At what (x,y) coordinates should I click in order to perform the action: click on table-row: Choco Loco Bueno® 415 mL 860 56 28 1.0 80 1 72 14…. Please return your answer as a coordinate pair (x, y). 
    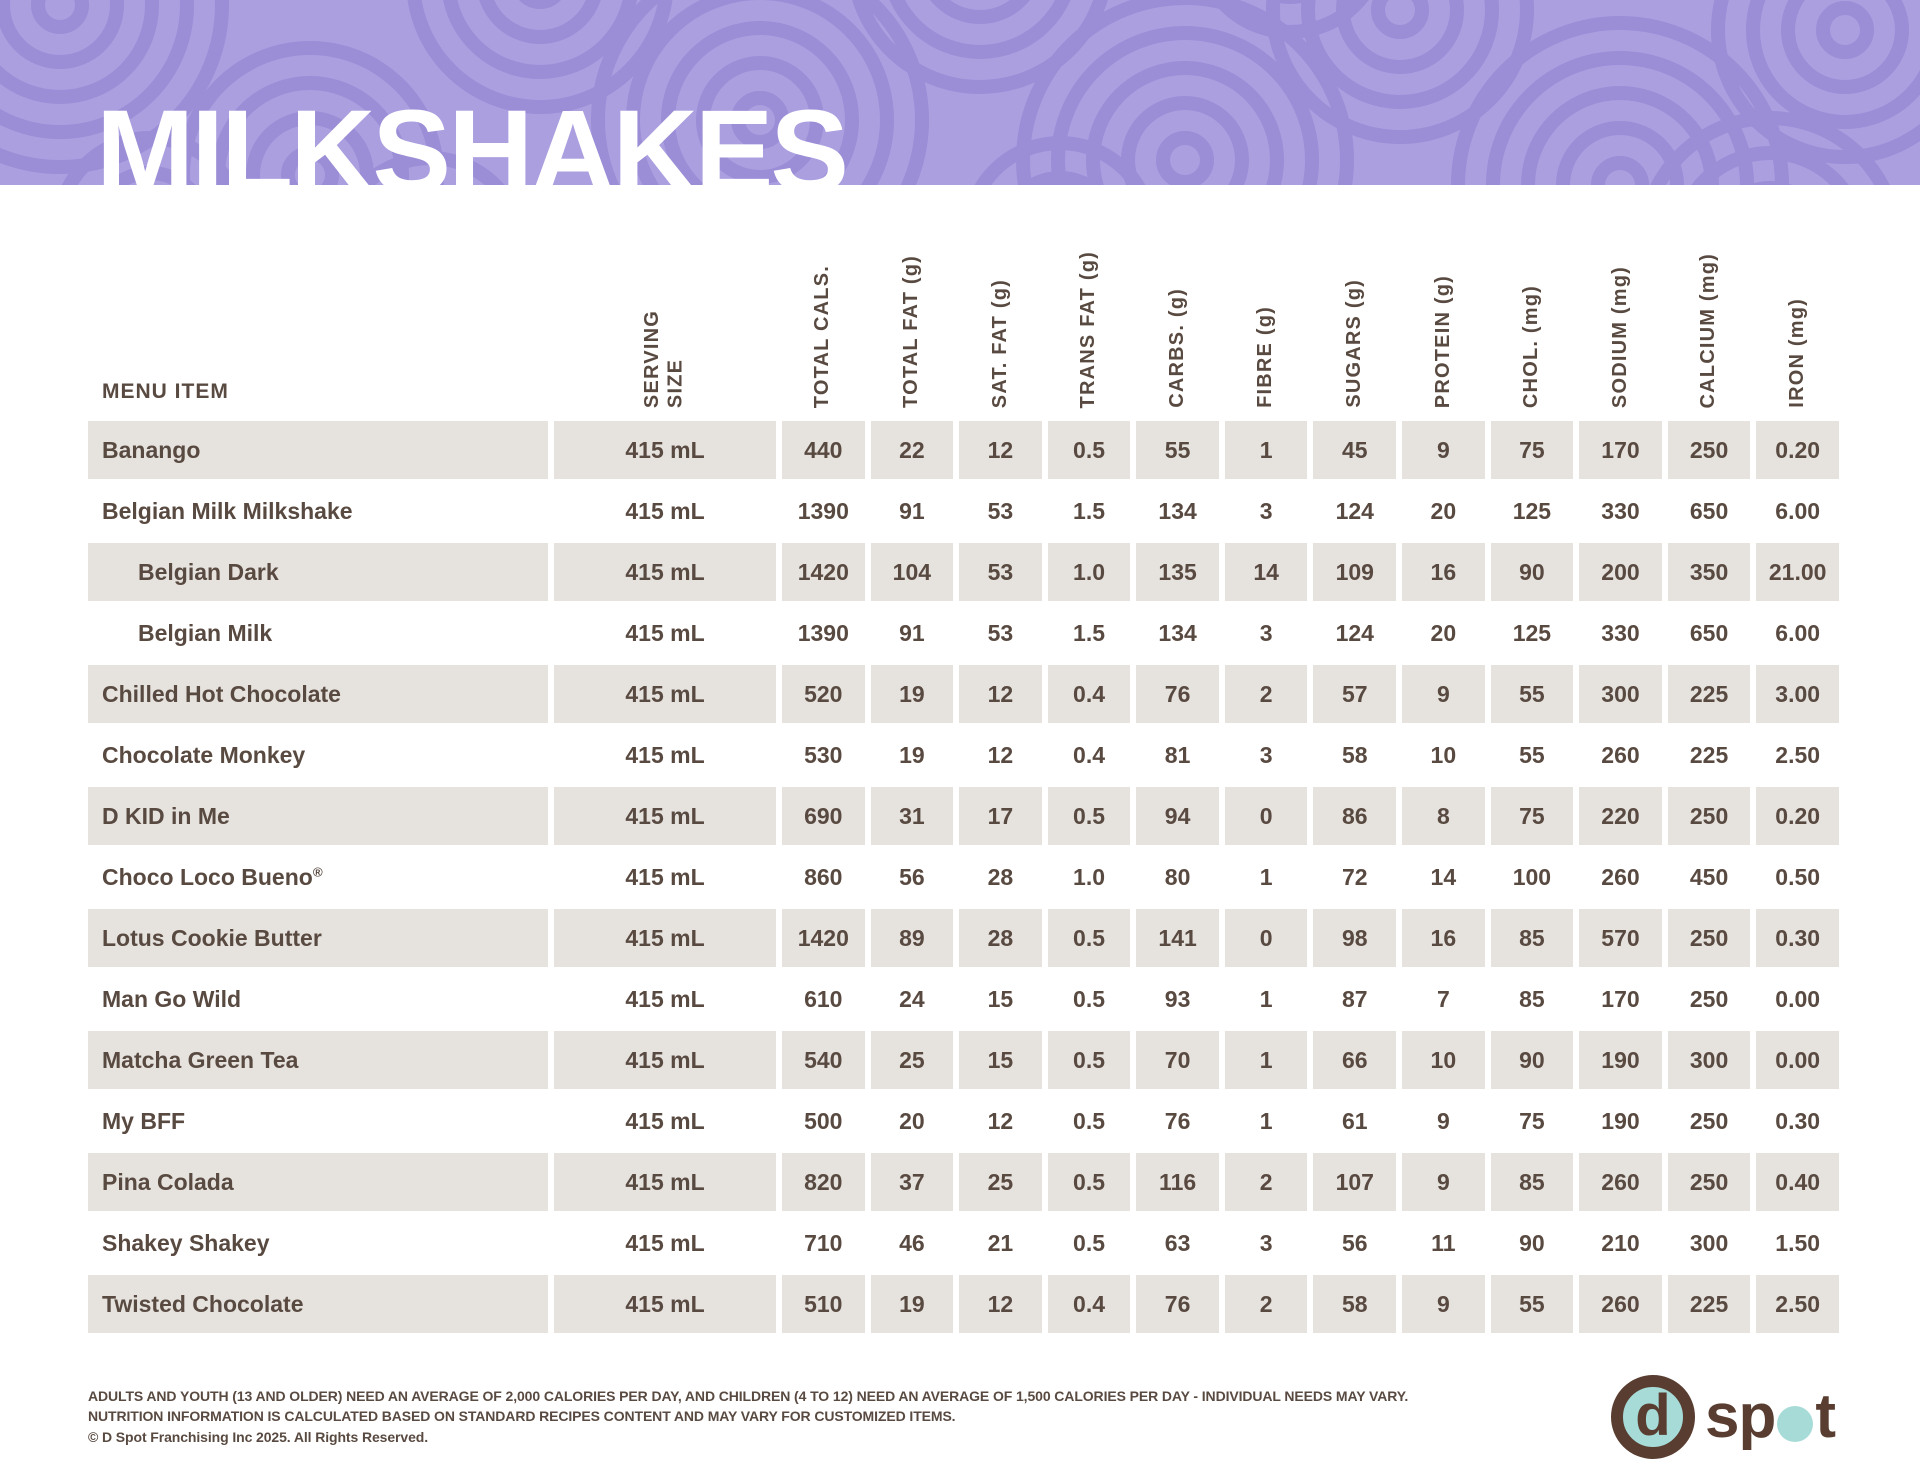
    Looking at the image, I should click on (963, 877).